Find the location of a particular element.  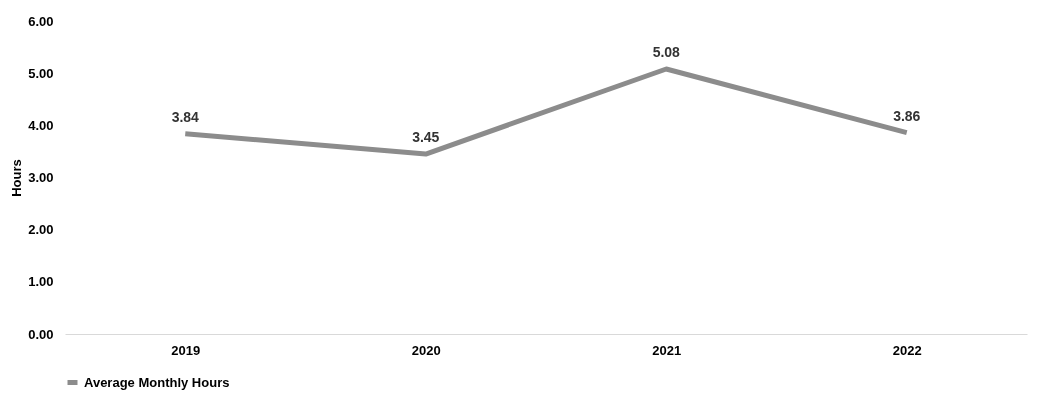

data-label: 3.45 is located at coordinates (426, 137).